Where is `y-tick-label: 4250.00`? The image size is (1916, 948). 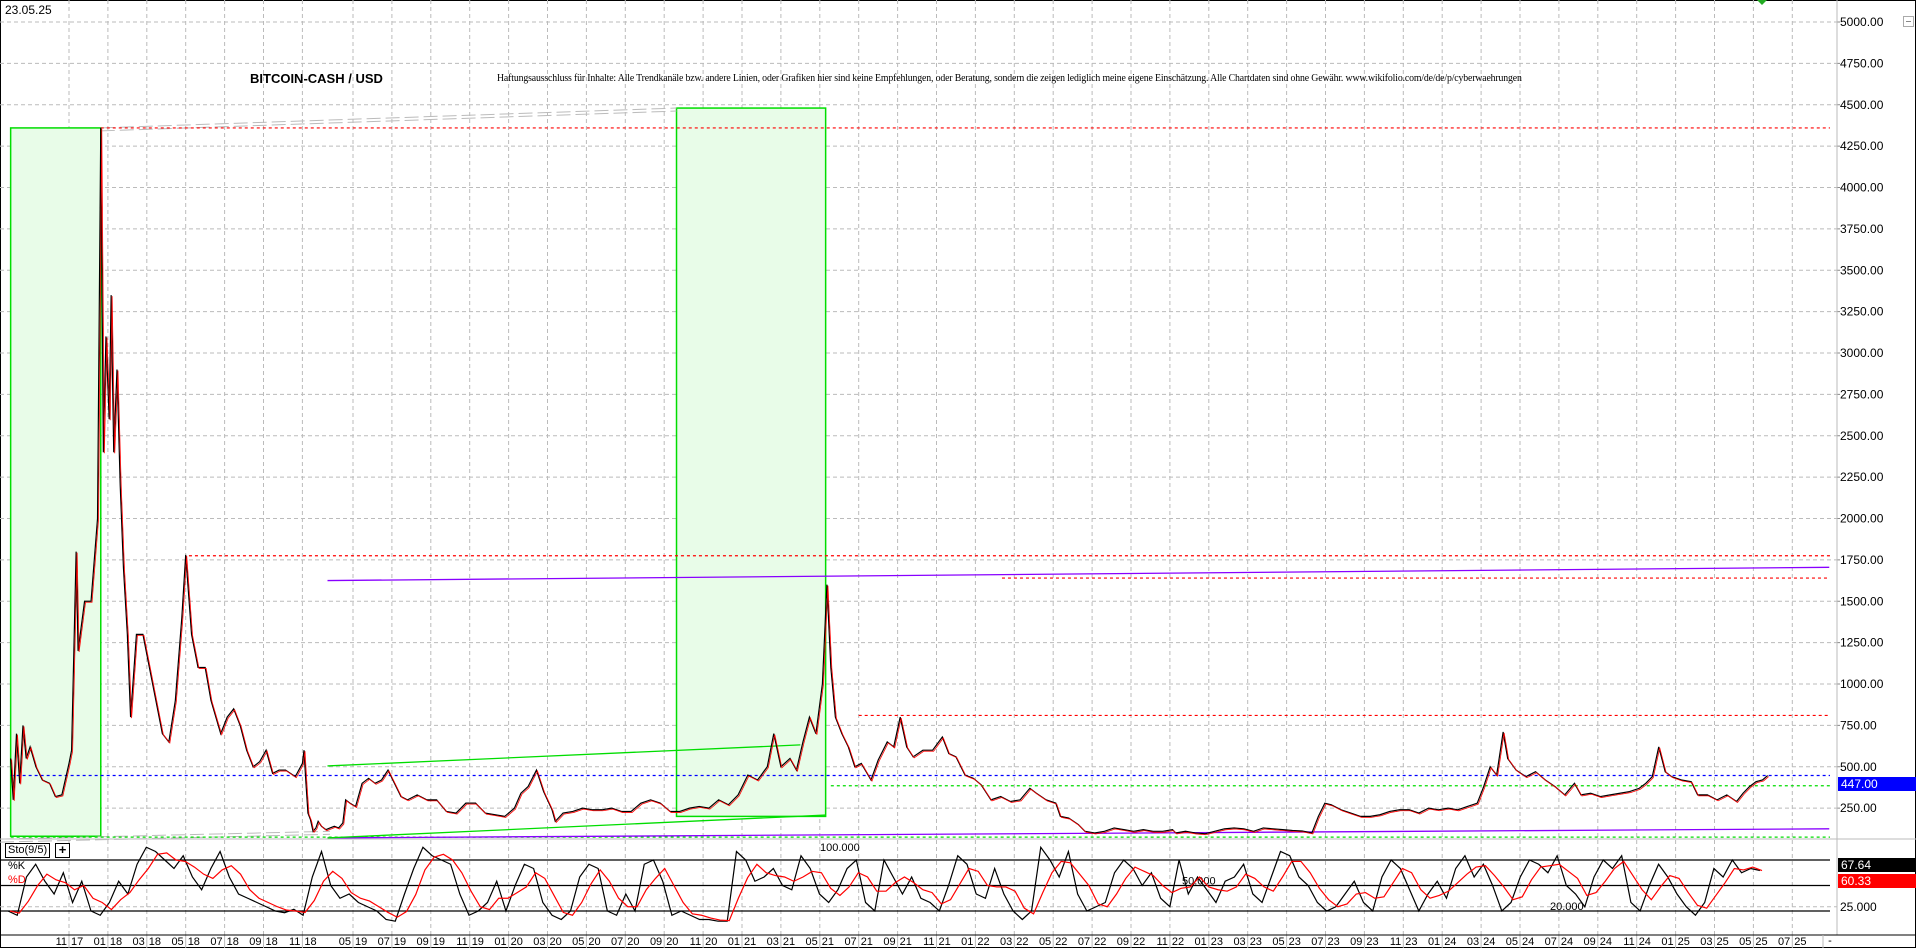
y-tick-label: 4250.00 is located at coordinates (1862, 146).